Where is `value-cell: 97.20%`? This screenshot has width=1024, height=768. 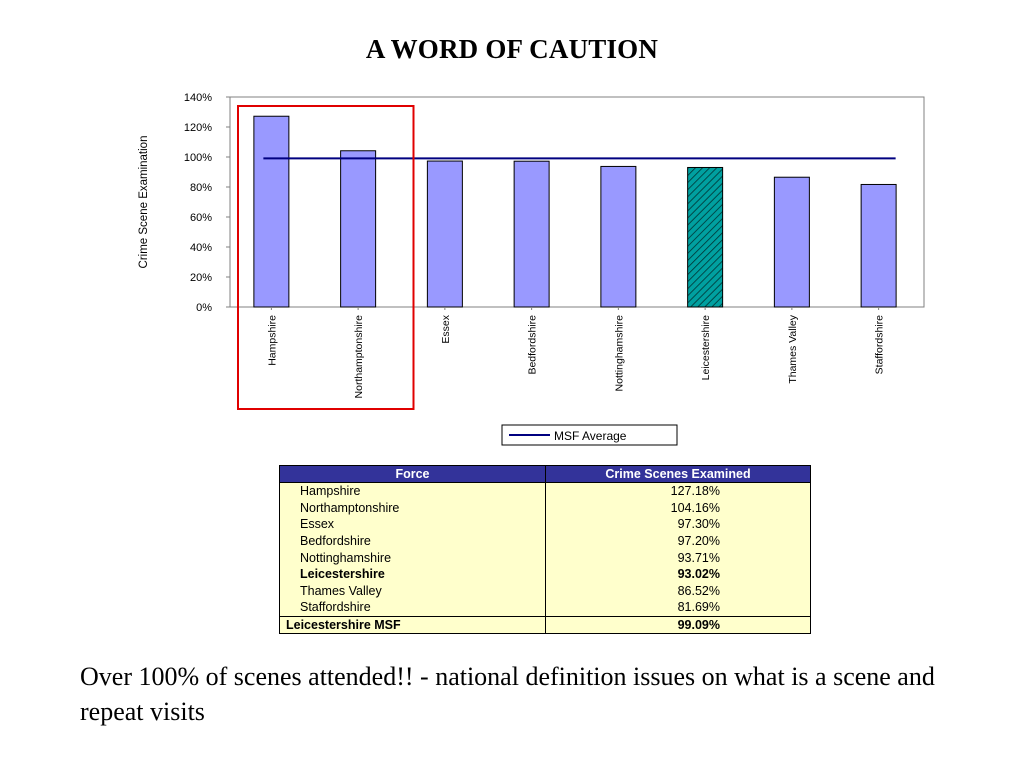
value-cell: 97.20% is located at coordinates (698, 541).